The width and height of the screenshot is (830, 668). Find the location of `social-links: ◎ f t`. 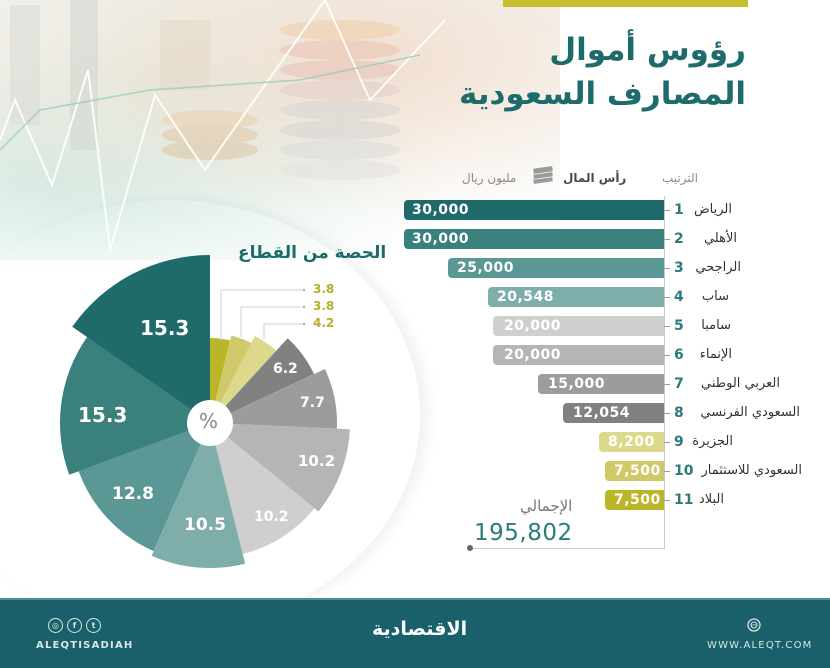

social-links: ◎ f t is located at coordinates (74, 625).